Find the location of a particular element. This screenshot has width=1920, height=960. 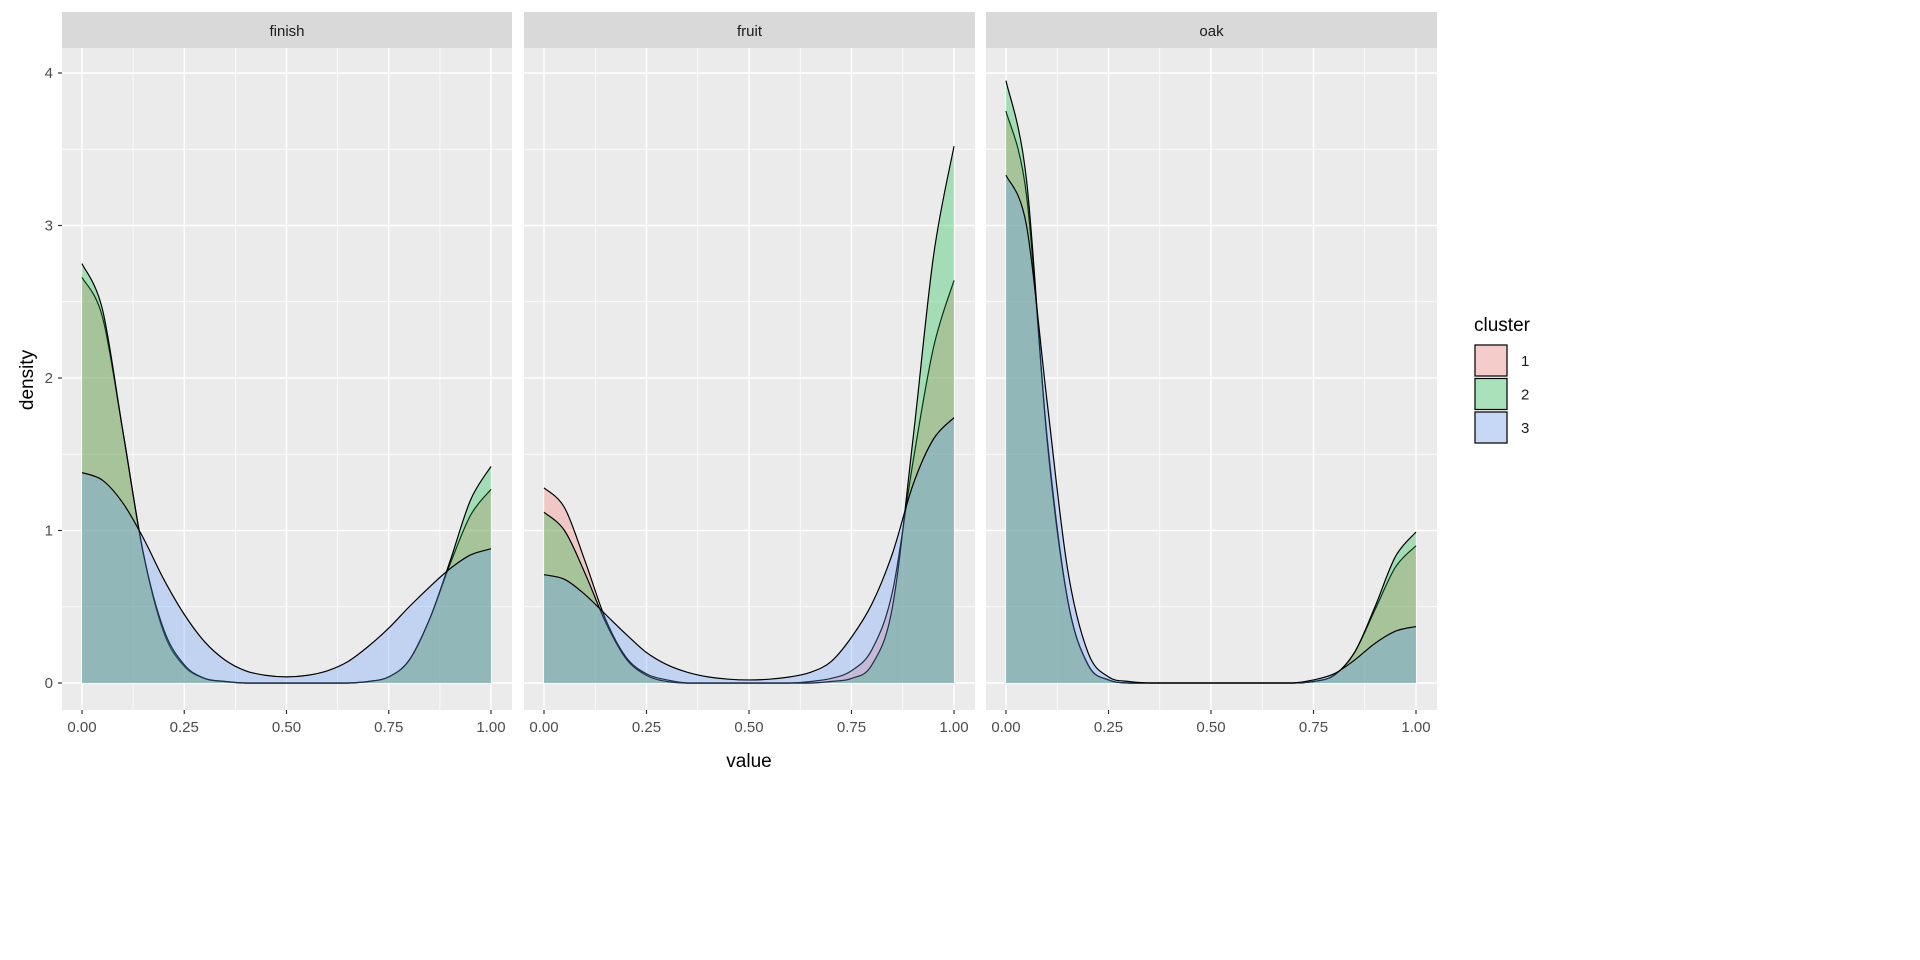

legend: cluster 1 2 3 is located at coordinates (1502, 379).